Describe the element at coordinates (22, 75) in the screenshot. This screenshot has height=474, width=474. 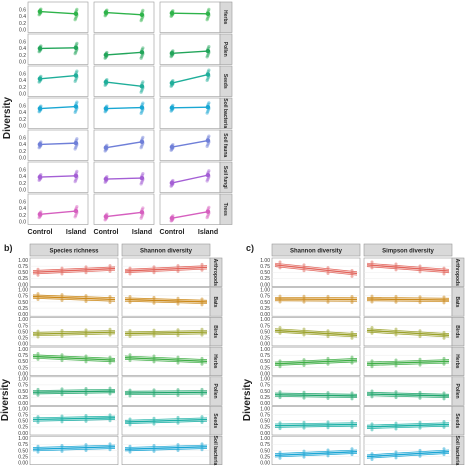
I see `panel-a-ytick: 0.6` at that location.